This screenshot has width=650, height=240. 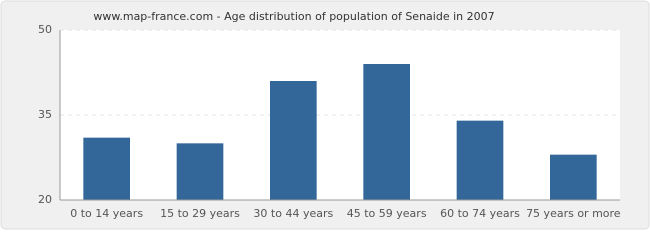 What do you see at coordinates (45, 199) in the screenshot?
I see `y-tick-label: 20` at bounding box center [45, 199].